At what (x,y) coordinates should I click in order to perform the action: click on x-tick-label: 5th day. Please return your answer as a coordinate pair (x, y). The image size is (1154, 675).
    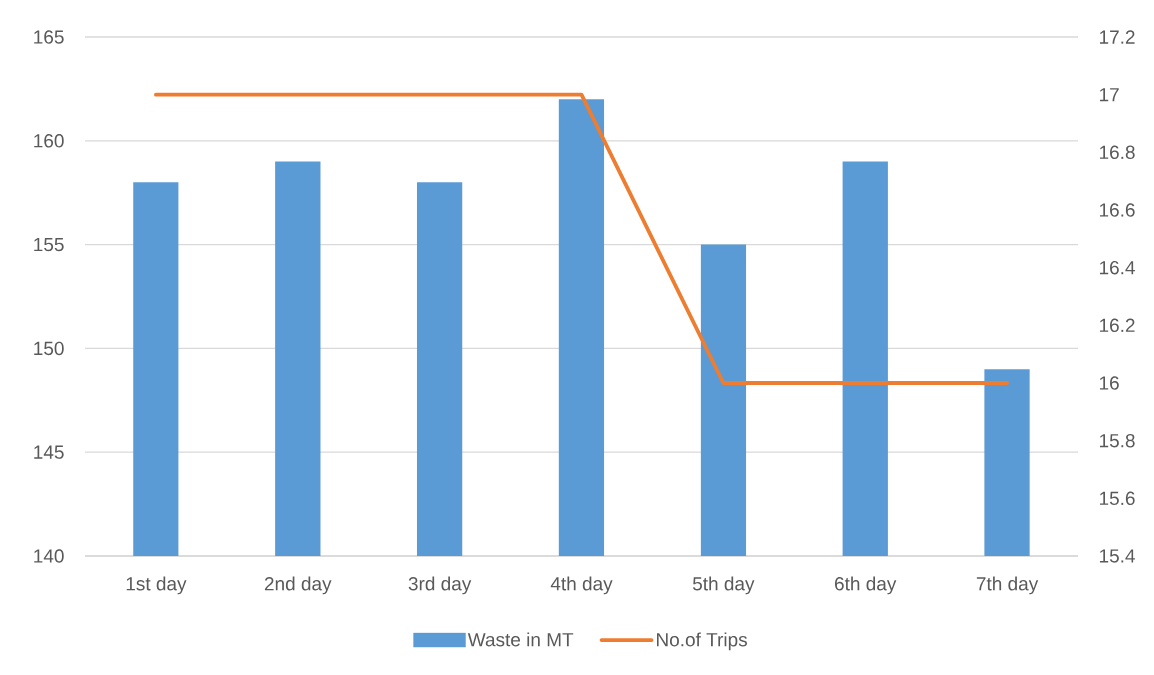
    Looking at the image, I should click on (723, 585).